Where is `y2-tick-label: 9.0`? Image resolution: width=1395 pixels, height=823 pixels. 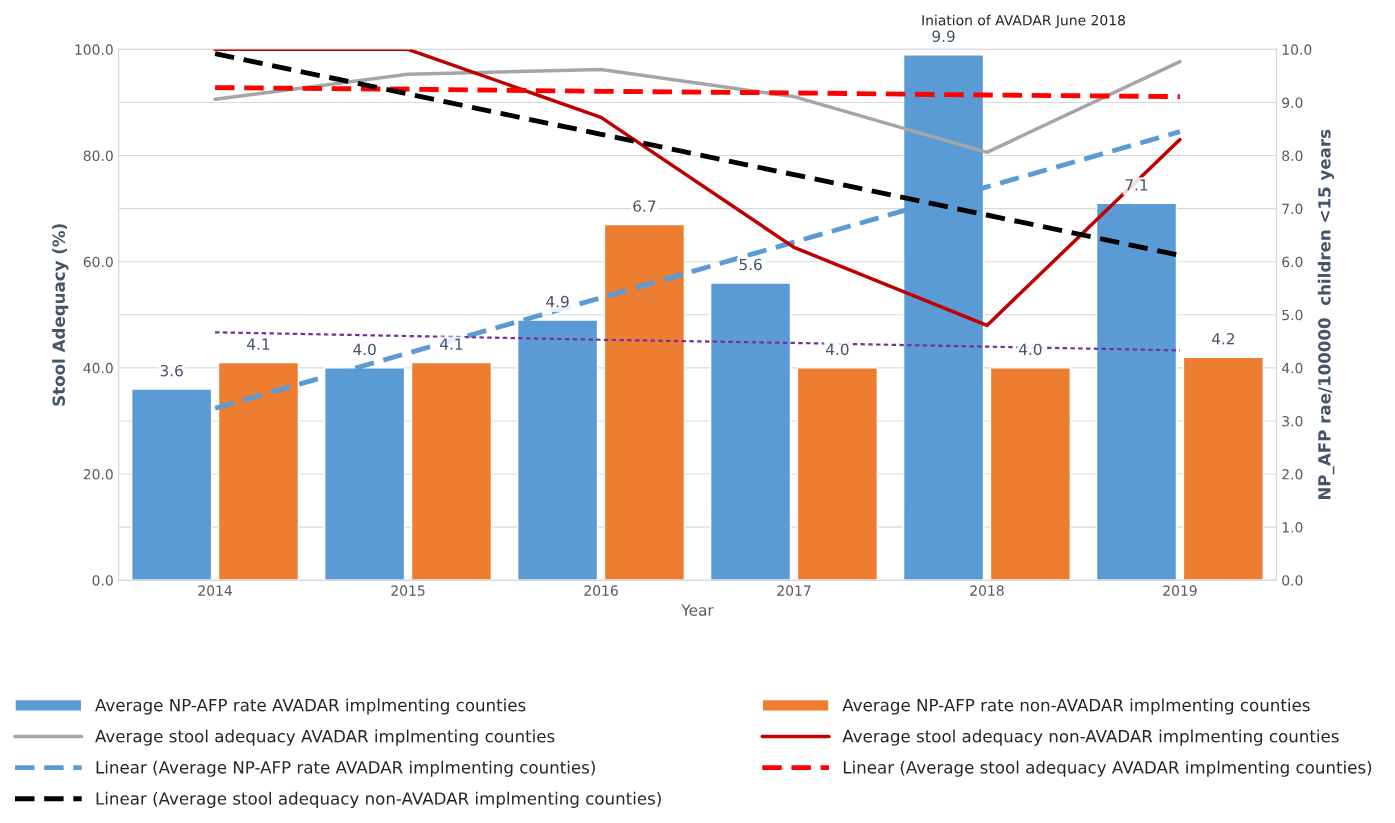 y2-tick-label: 9.0 is located at coordinates (1292, 102).